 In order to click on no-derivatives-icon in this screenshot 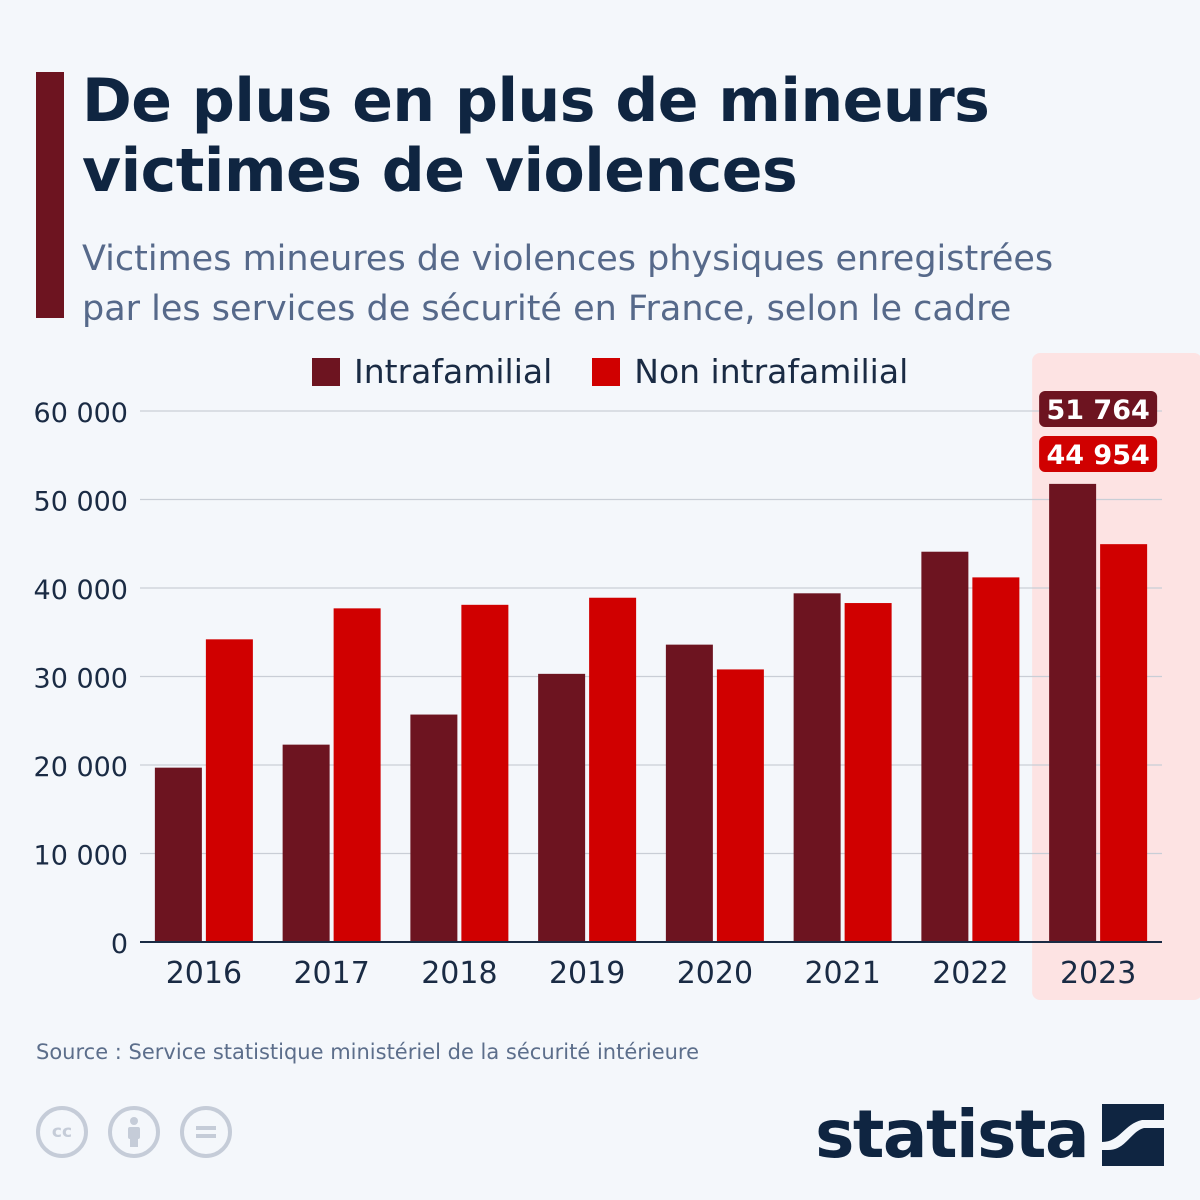, I will do `click(206, 1132)`.